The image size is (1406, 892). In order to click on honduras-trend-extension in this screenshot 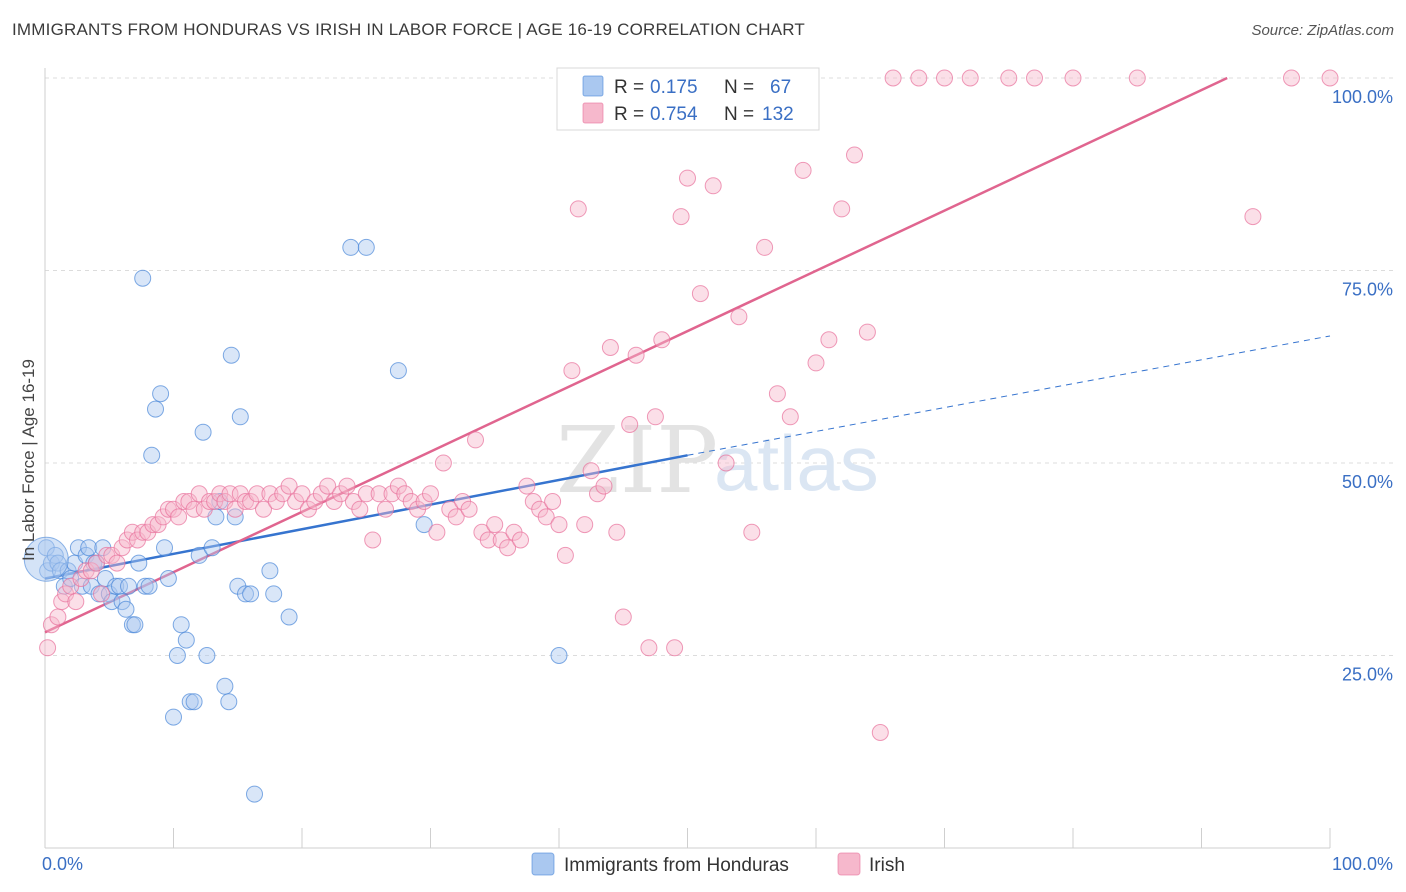, I will do `click(1009, 395)`.